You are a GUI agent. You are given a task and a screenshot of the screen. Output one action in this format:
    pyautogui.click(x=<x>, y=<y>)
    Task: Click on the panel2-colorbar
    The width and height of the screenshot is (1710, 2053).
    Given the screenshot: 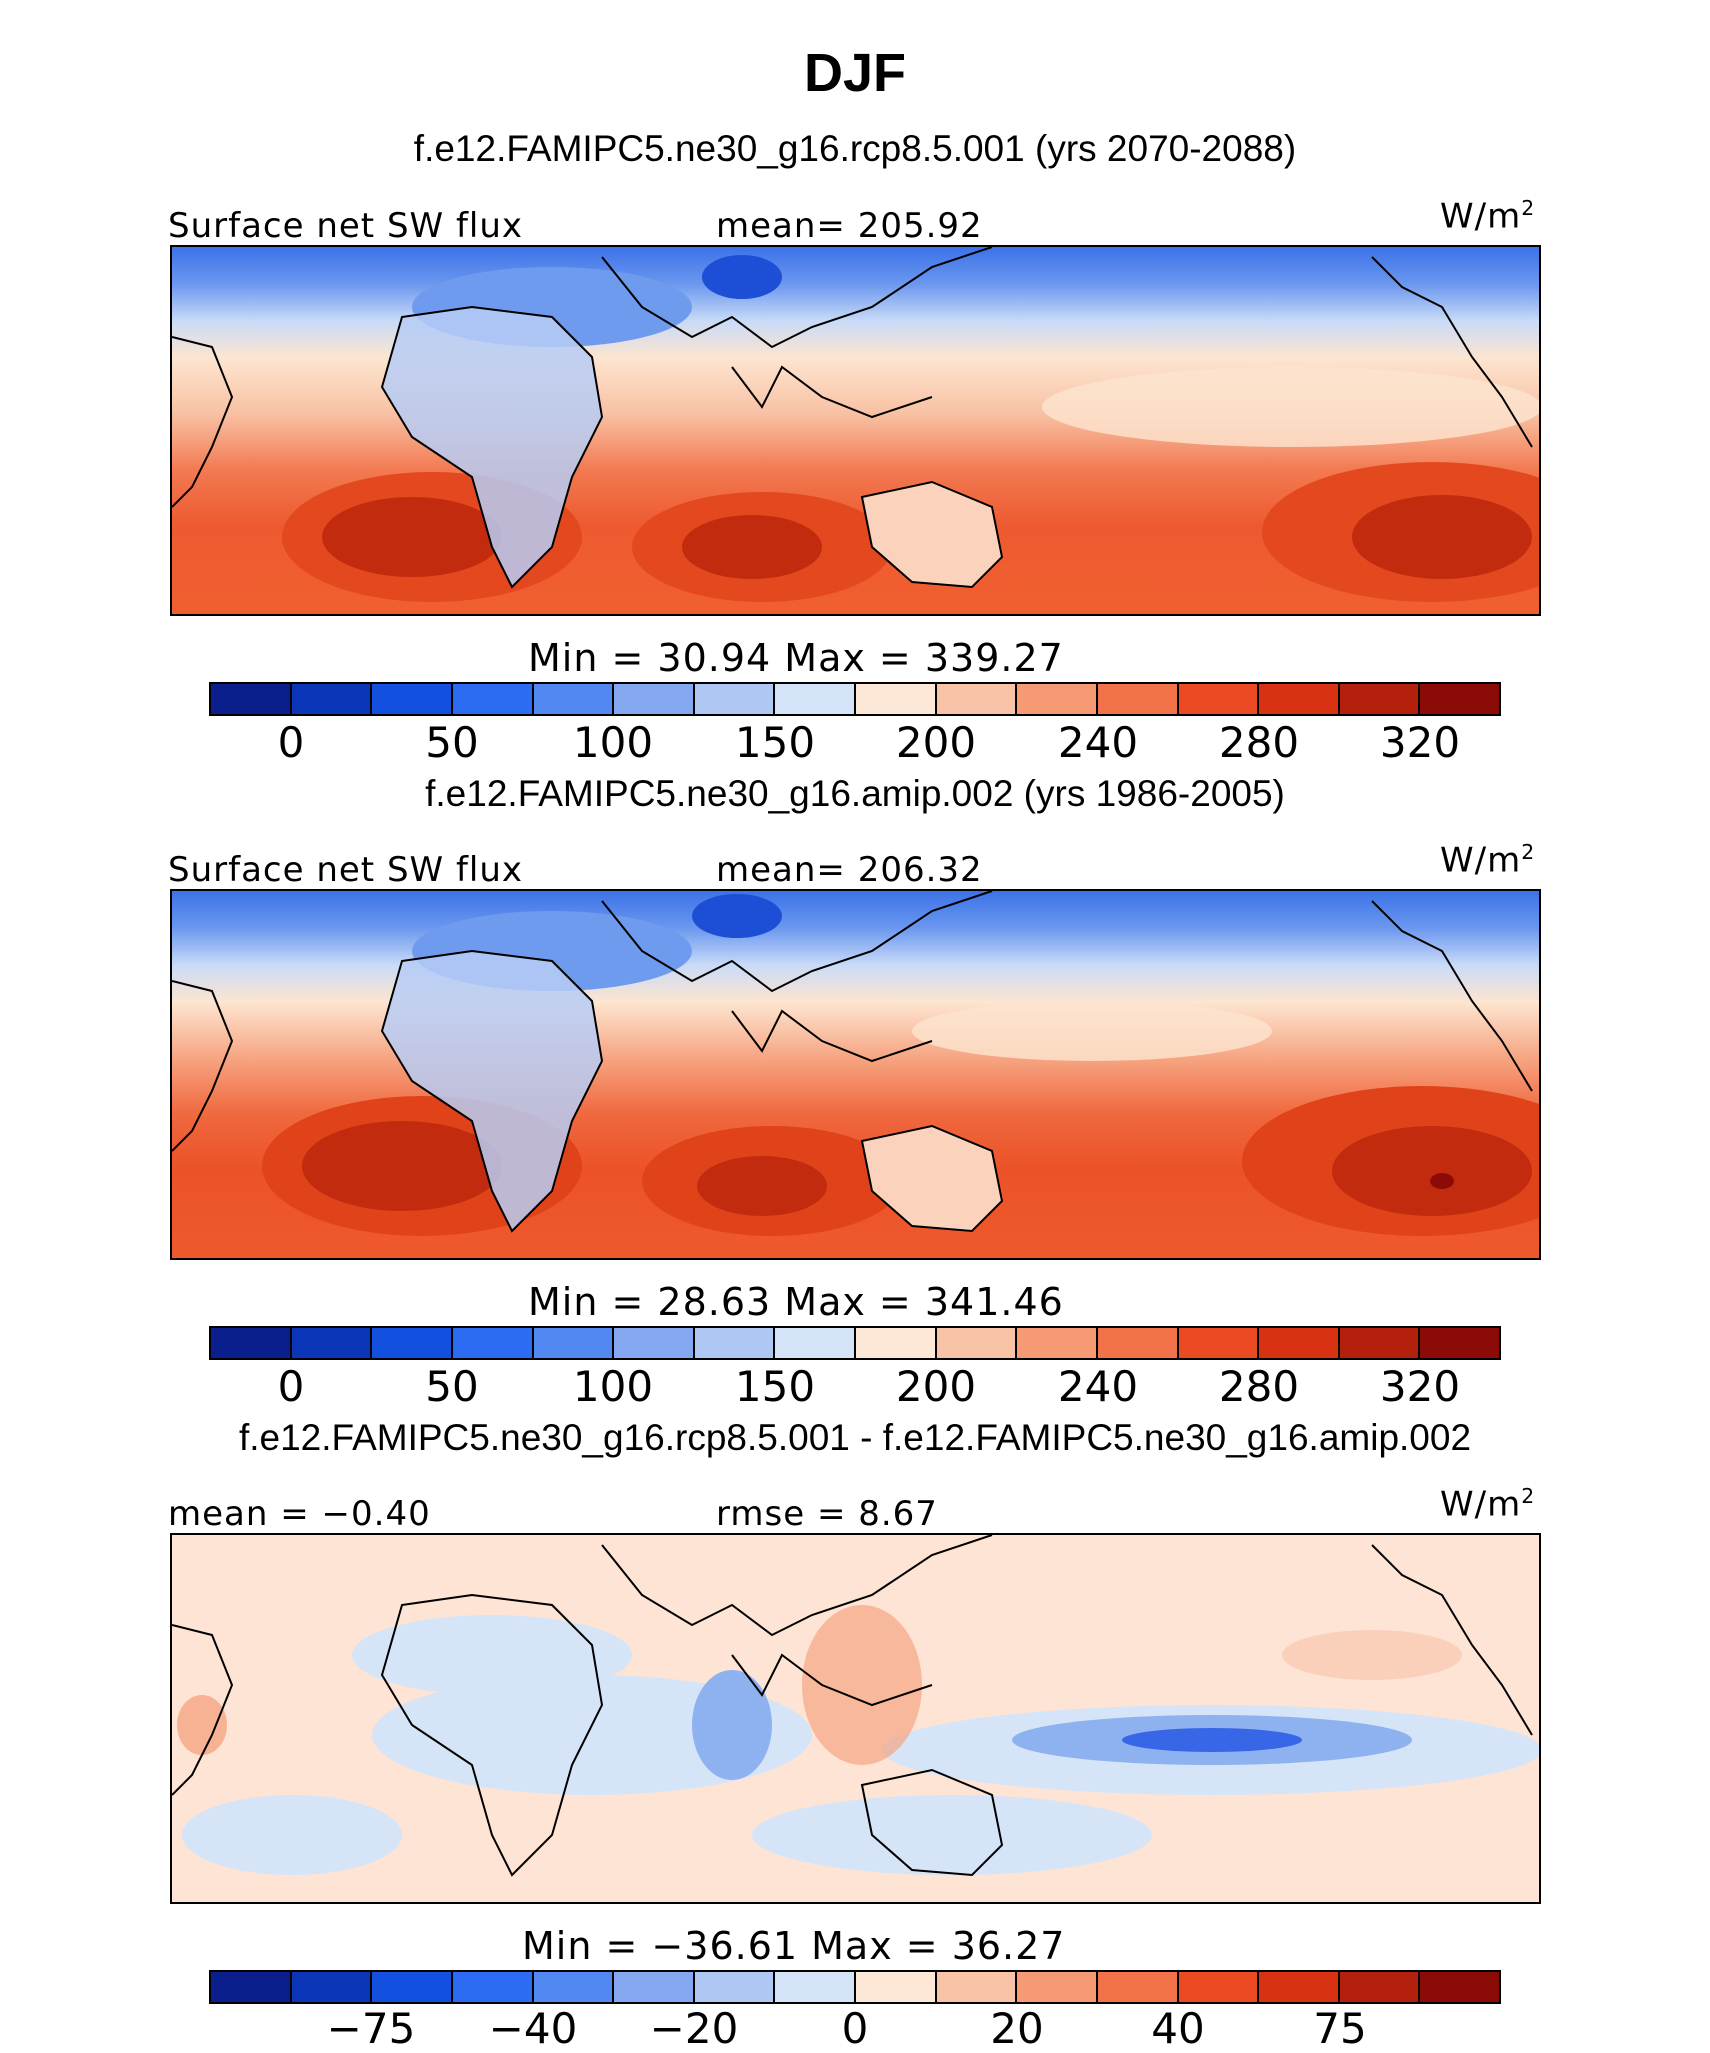 What is the action you would take?
    pyautogui.click(x=855, y=1343)
    